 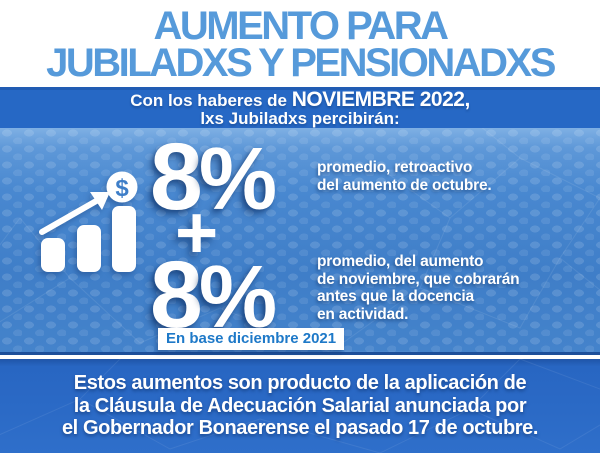 I want to click on increase-2-number: 8, so click(x=176, y=295).